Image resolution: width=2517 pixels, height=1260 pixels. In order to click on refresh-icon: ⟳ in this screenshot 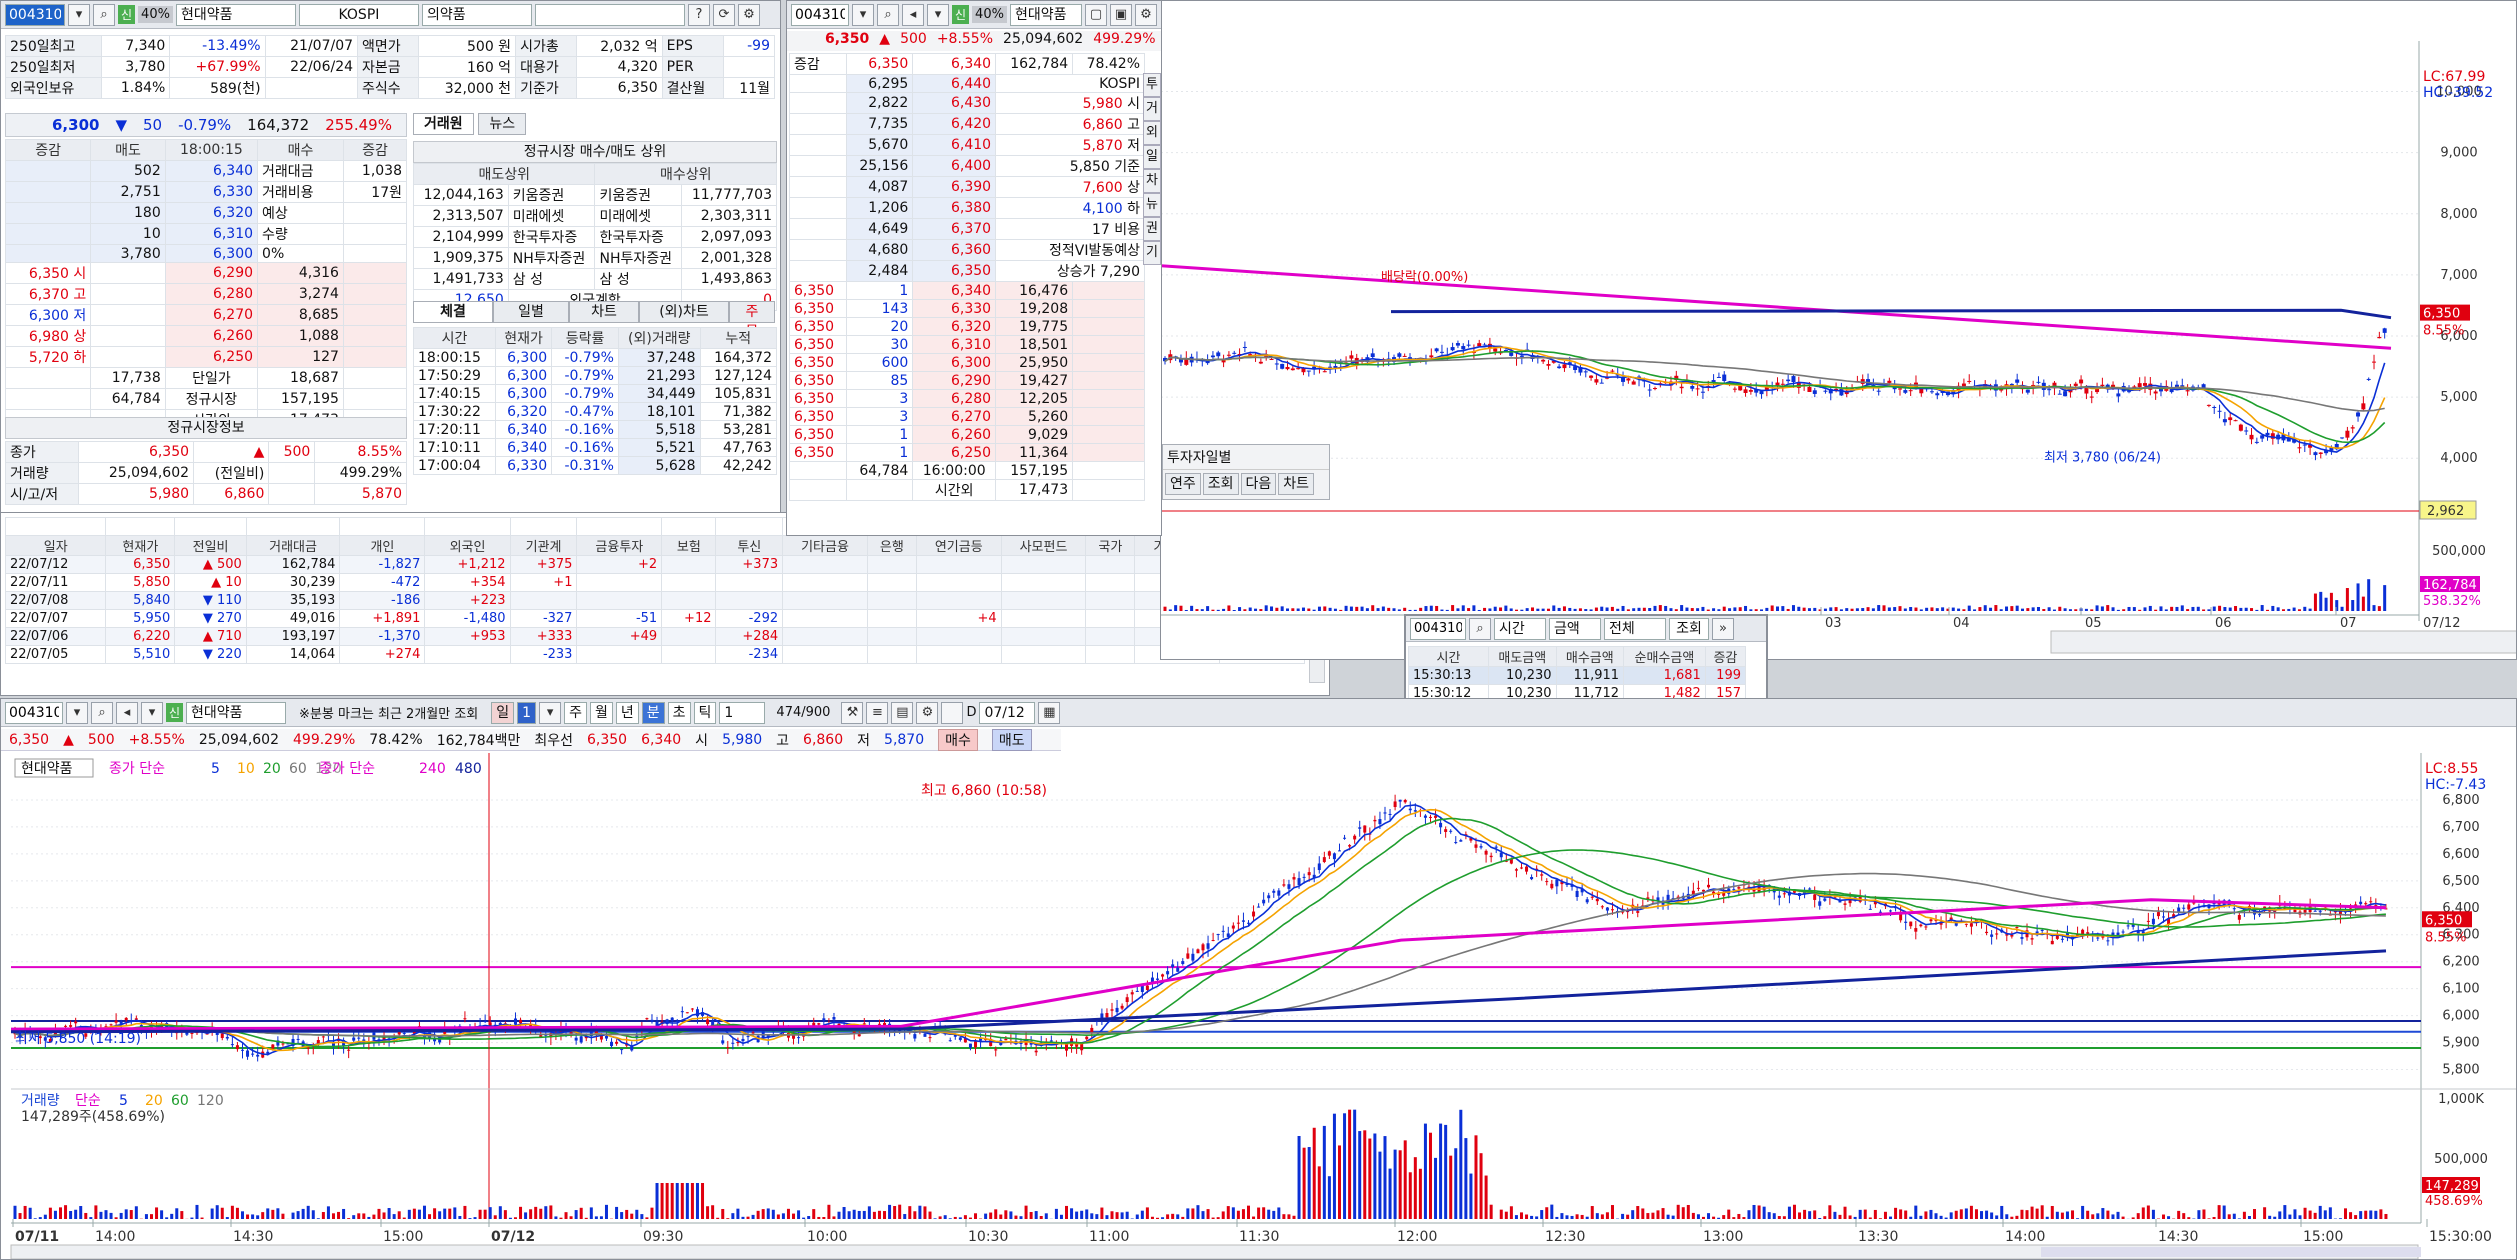, I will do `click(723, 14)`.